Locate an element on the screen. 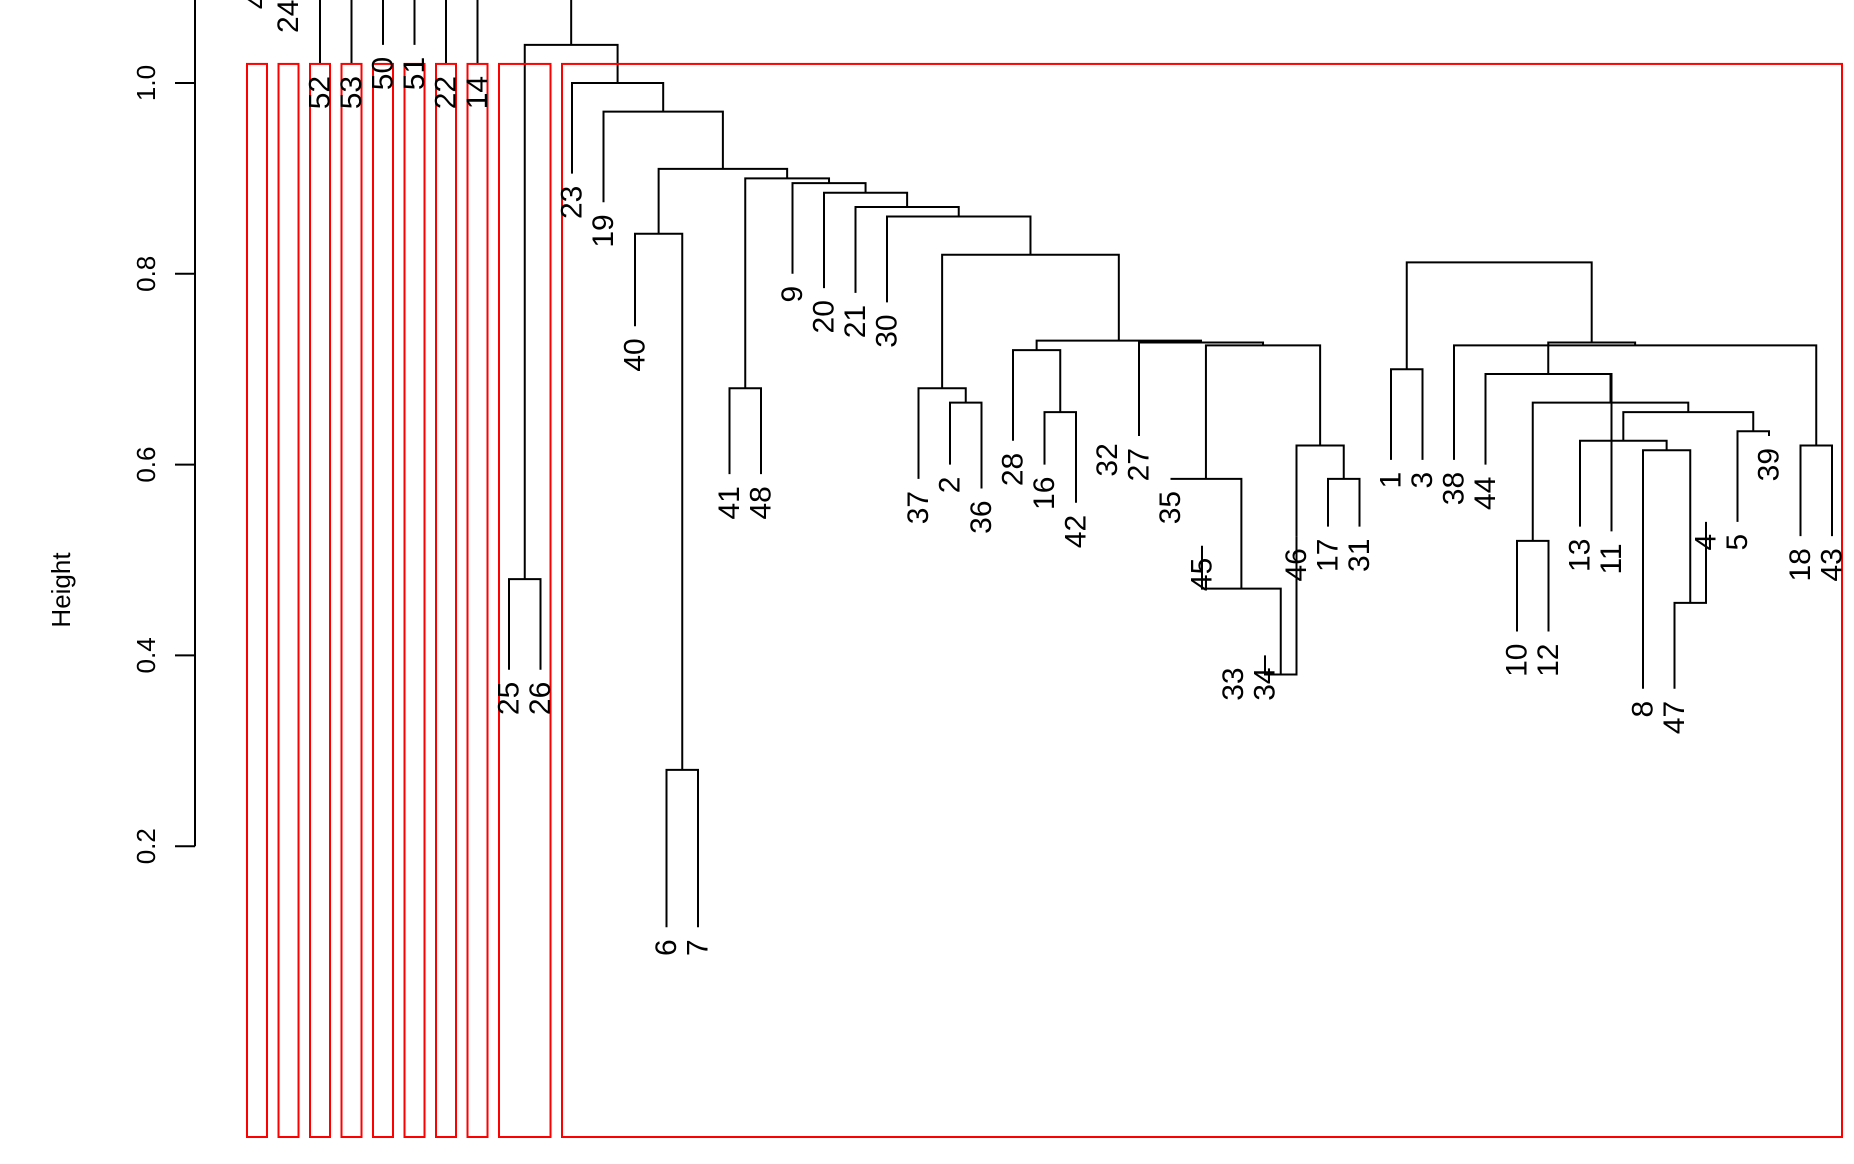  leaf-label: 28 is located at coordinates (1013, 469).